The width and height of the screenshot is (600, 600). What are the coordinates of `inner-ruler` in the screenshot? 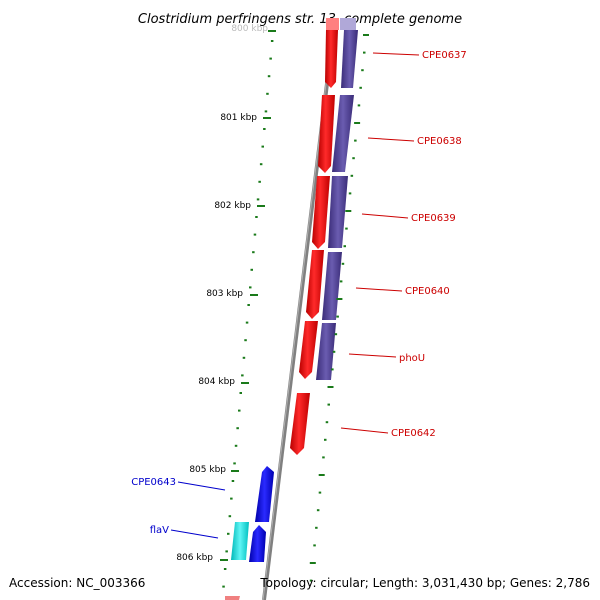 It's located at (248, 309).